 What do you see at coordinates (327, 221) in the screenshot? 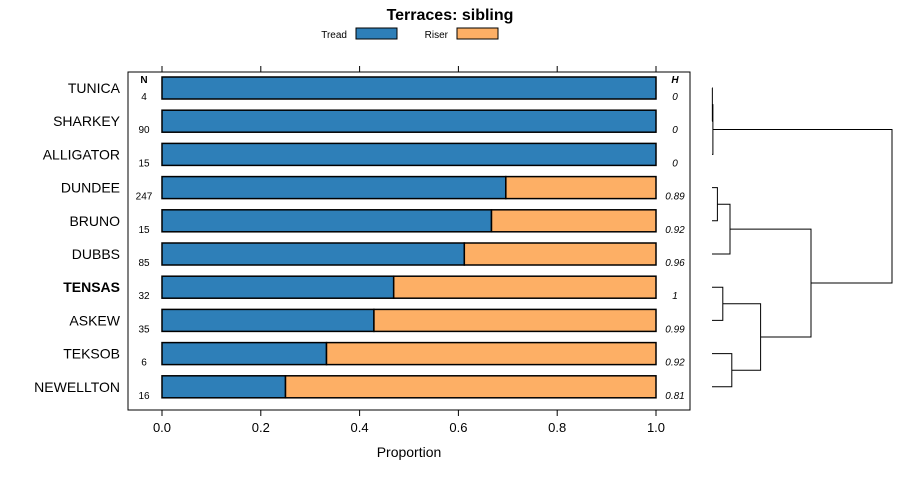
I see `bar-tread-bruno` at bounding box center [327, 221].